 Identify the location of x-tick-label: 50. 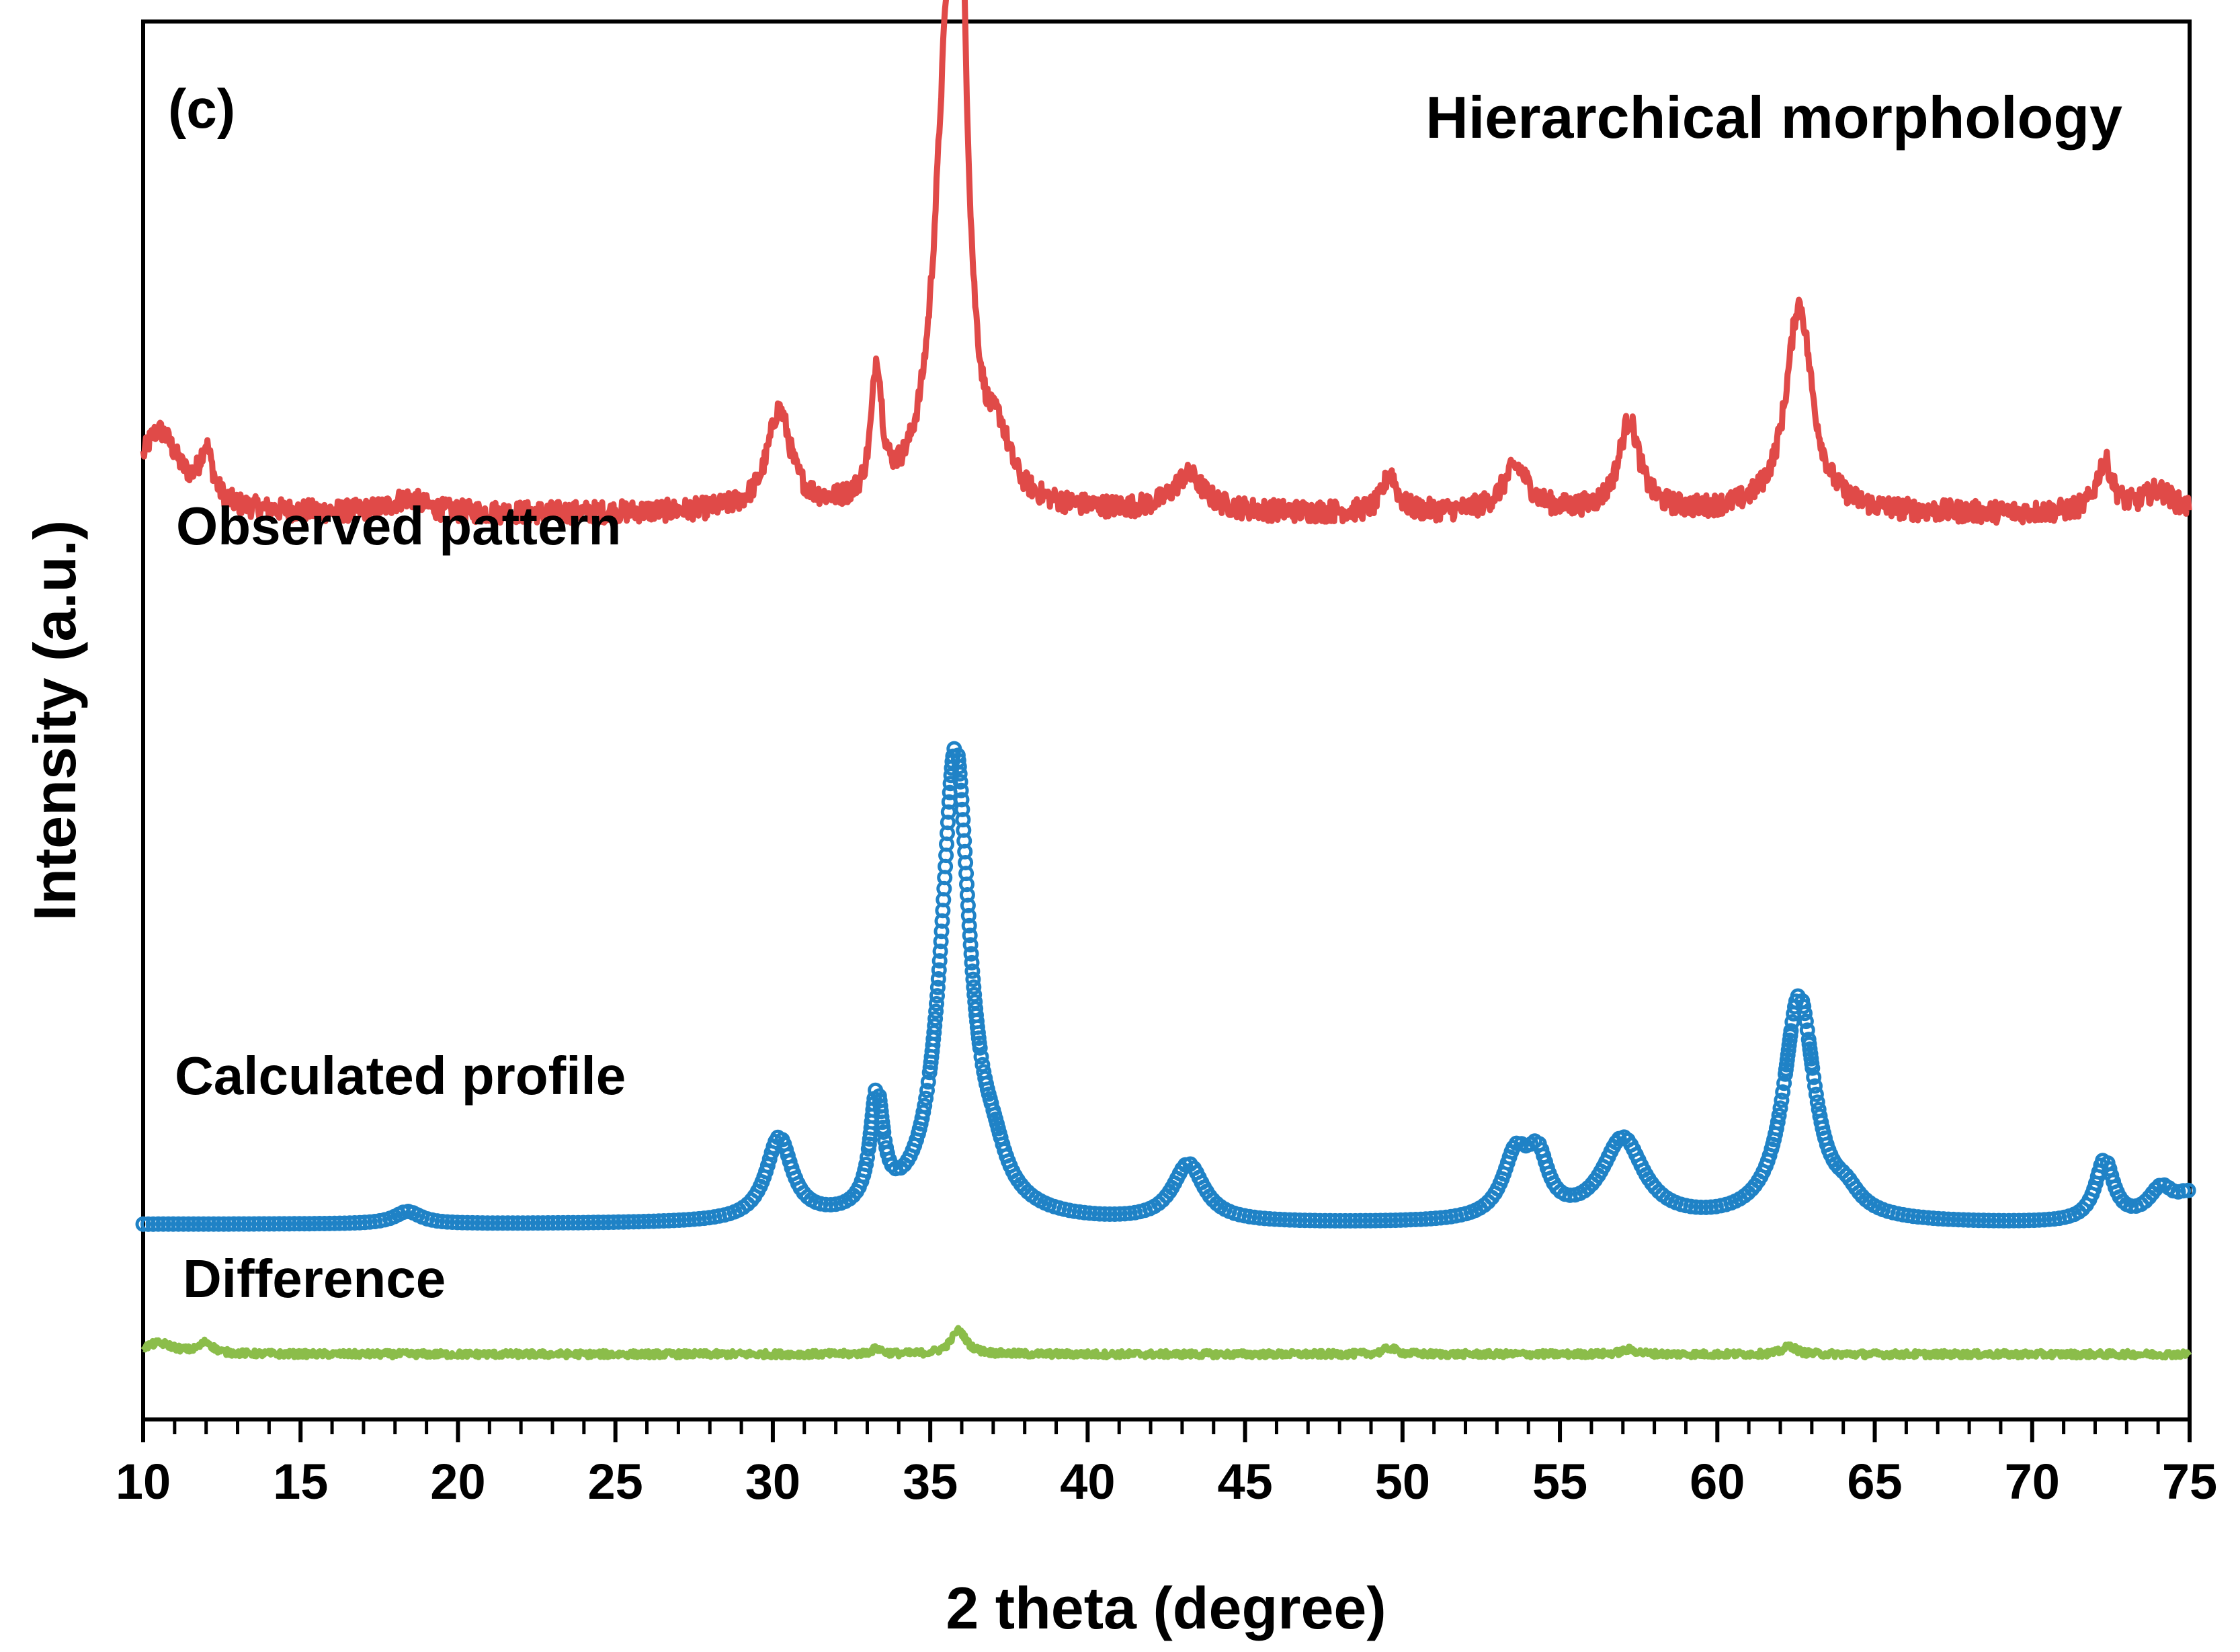
(1402, 1482).